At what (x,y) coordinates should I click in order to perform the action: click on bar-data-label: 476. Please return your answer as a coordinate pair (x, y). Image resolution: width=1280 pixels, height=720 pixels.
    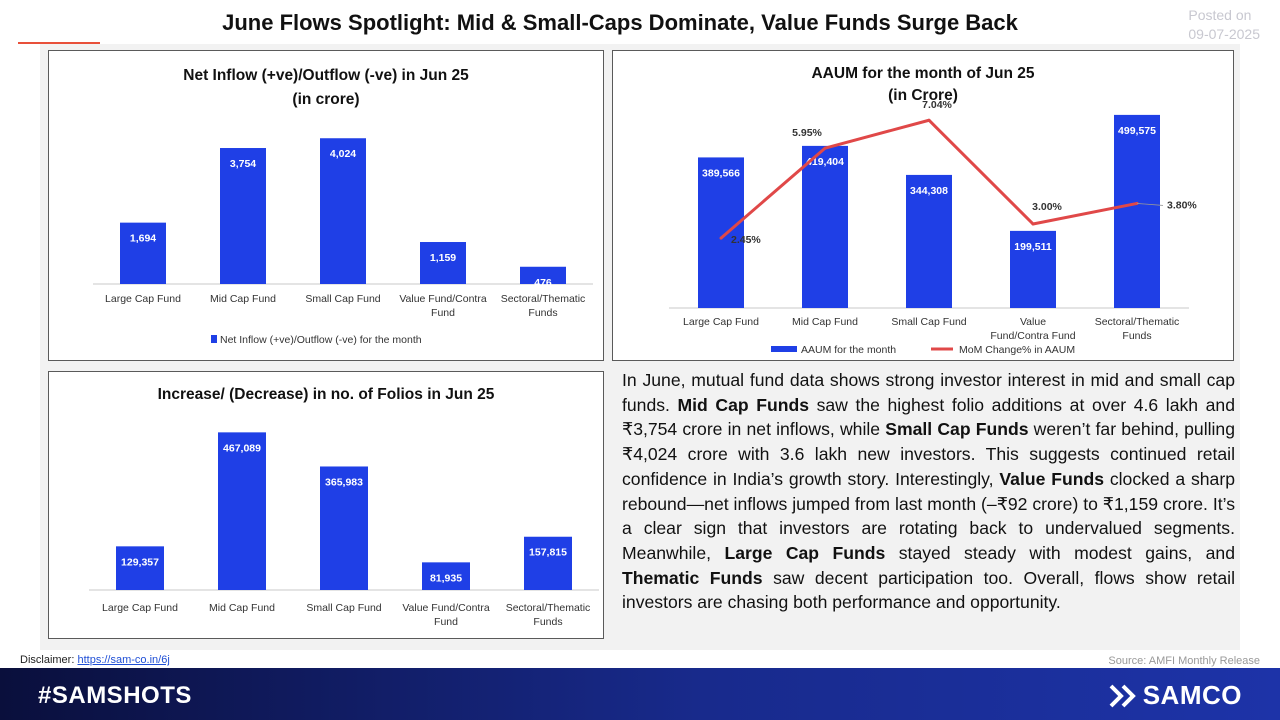
    Looking at the image, I should click on (543, 283).